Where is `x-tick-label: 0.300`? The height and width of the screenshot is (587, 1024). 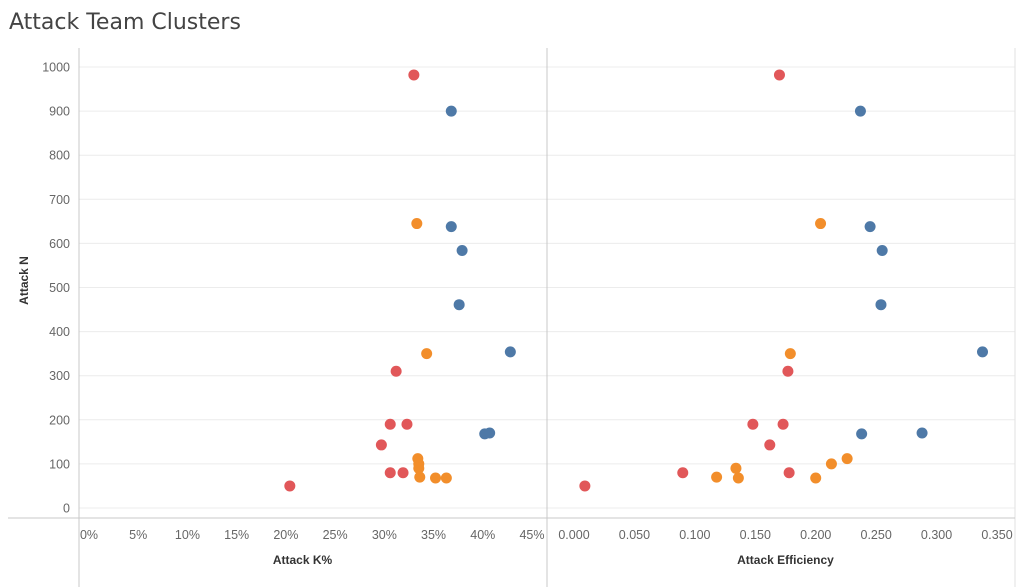 x-tick-label: 0.300 is located at coordinates (936, 535).